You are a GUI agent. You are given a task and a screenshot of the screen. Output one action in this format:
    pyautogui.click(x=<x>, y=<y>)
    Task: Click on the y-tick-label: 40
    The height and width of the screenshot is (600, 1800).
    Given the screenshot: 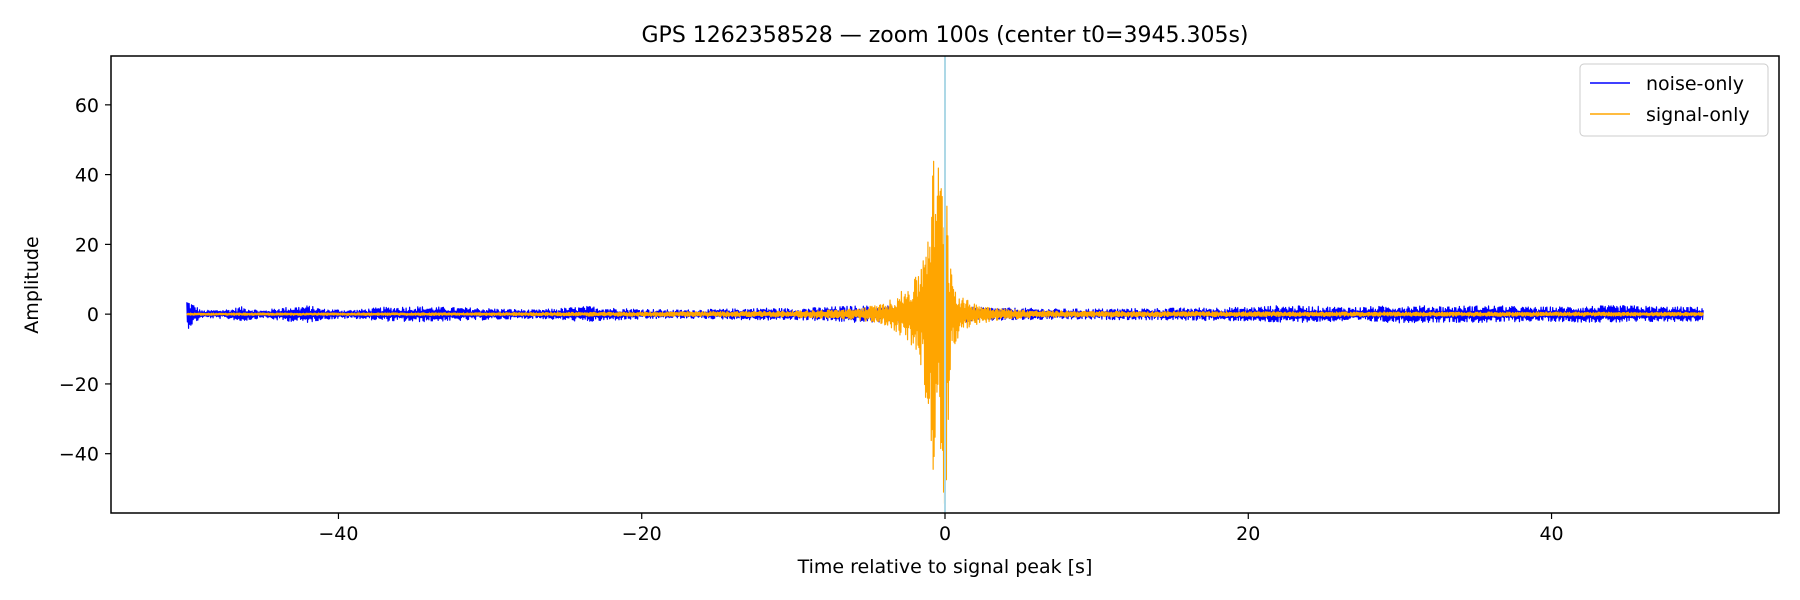 What is the action you would take?
    pyautogui.click(x=87, y=176)
    